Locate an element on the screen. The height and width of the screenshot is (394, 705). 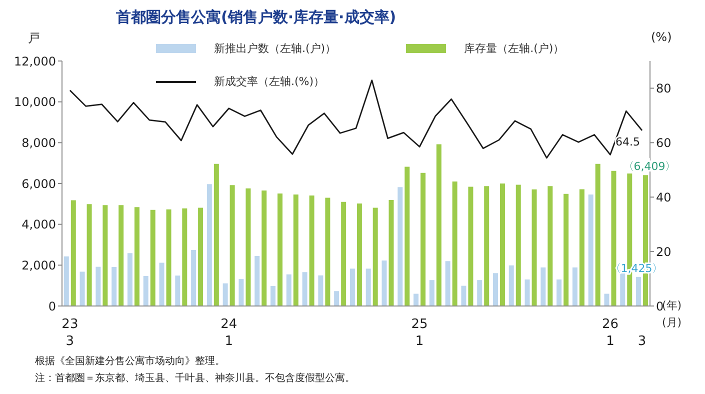
y2-tick-label: 0 is located at coordinates (660, 306).